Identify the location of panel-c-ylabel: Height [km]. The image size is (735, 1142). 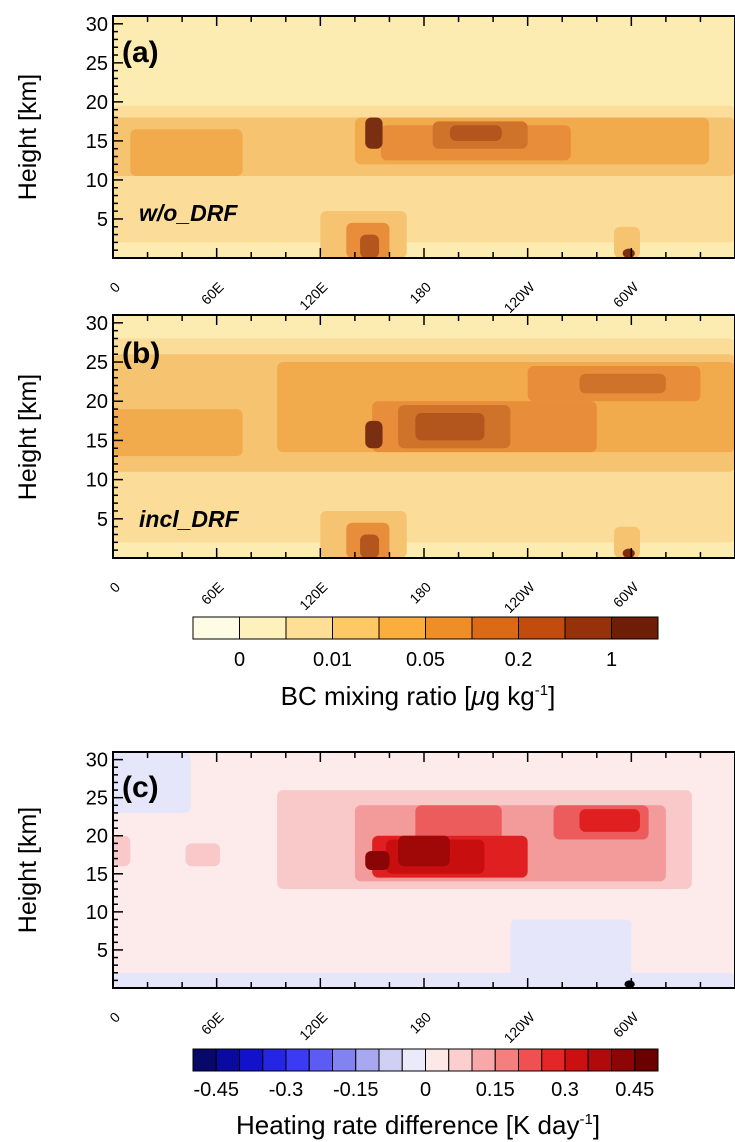
(28, 870).